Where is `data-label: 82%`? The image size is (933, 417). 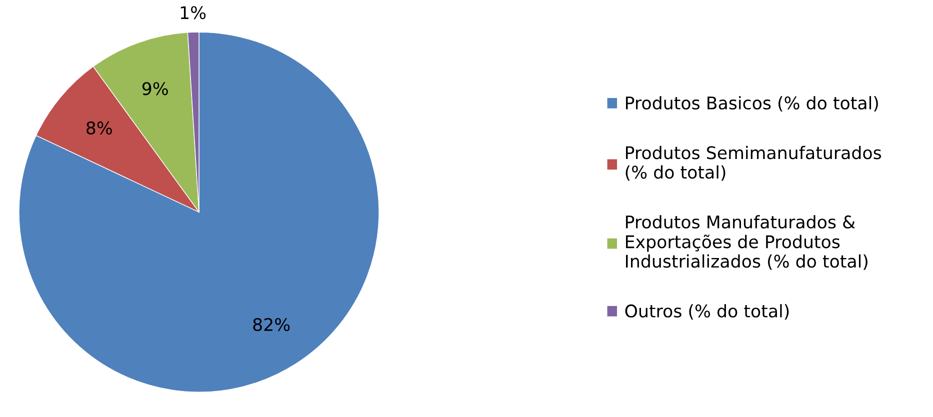 data-label: 82% is located at coordinates (271, 325).